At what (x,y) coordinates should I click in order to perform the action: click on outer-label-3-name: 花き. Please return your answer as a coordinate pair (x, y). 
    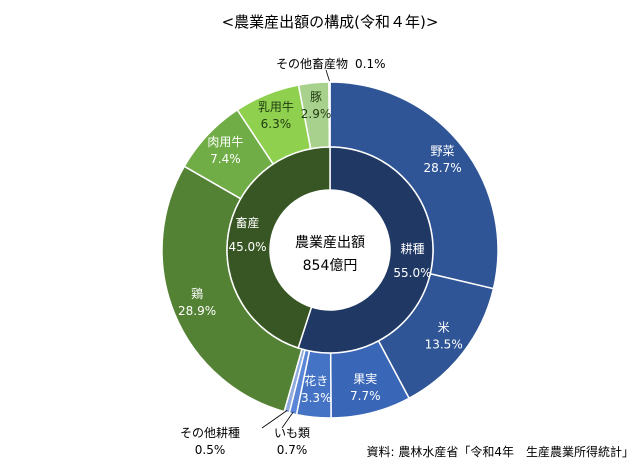
    Looking at the image, I should click on (316, 380).